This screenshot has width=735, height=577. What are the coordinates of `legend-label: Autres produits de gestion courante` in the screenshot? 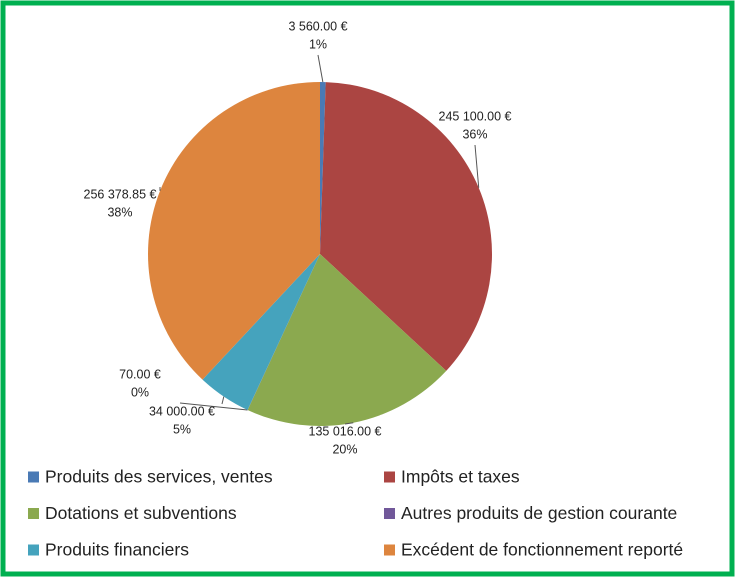 It's located at (539, 513).